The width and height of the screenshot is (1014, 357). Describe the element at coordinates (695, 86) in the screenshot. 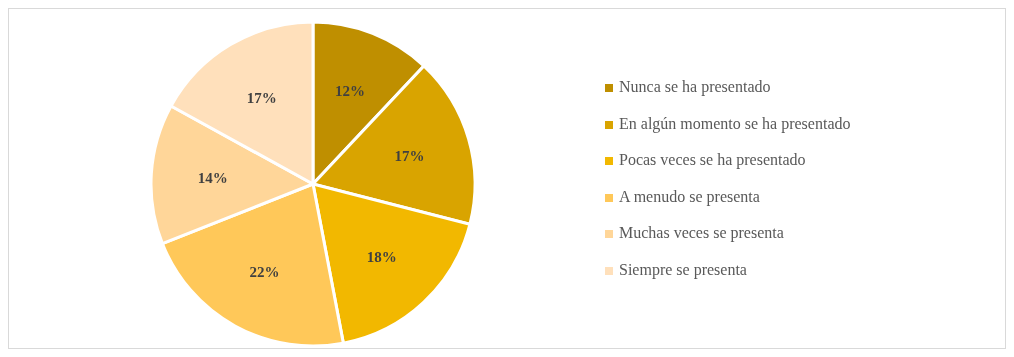

I see `legend-label: Nunca se ha presentado` at that location.